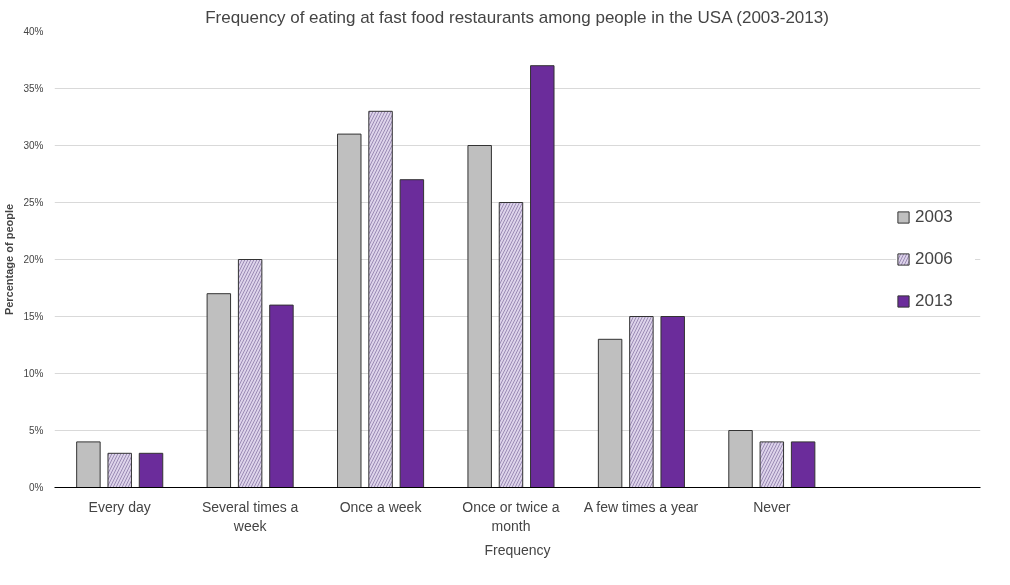  I want to click on y-tick-label: 5%, so click(36, 430).